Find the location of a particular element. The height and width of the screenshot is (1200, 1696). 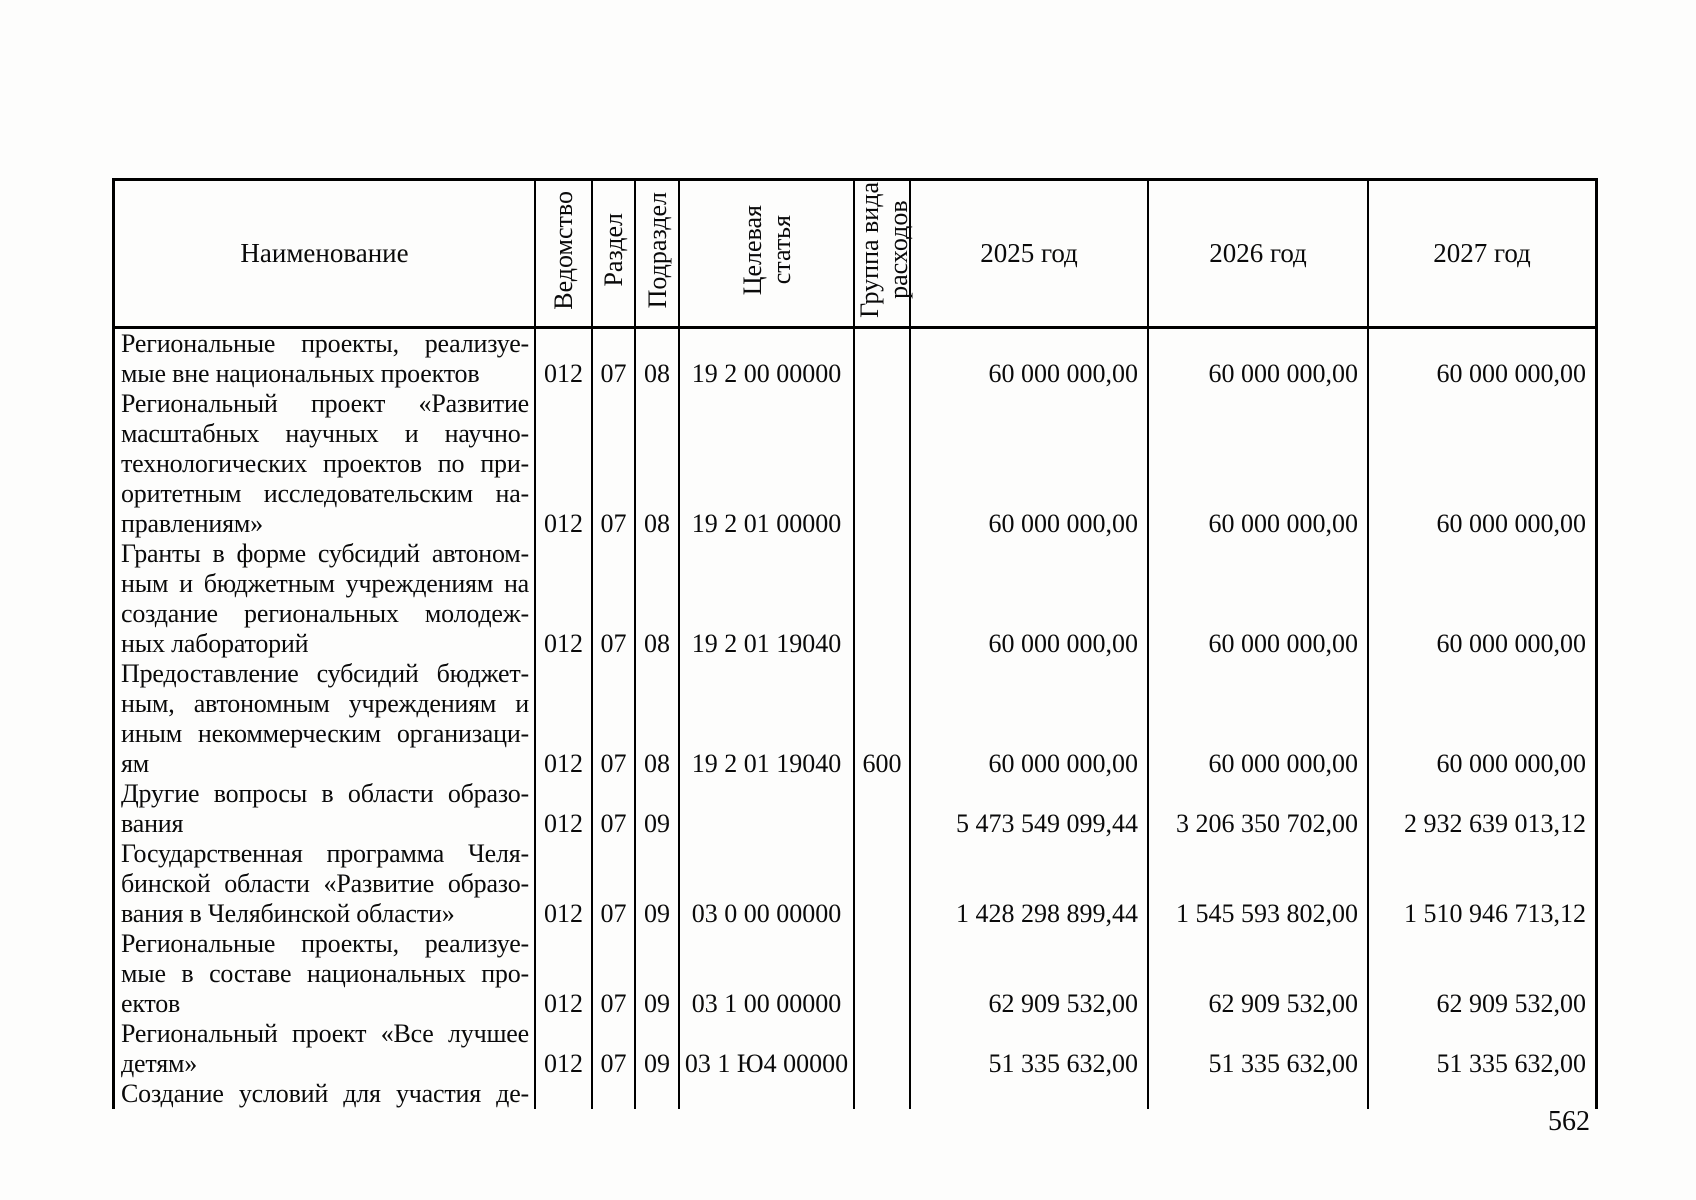

column-header-2025: 2025 год is located at coordinates (1030, 255).